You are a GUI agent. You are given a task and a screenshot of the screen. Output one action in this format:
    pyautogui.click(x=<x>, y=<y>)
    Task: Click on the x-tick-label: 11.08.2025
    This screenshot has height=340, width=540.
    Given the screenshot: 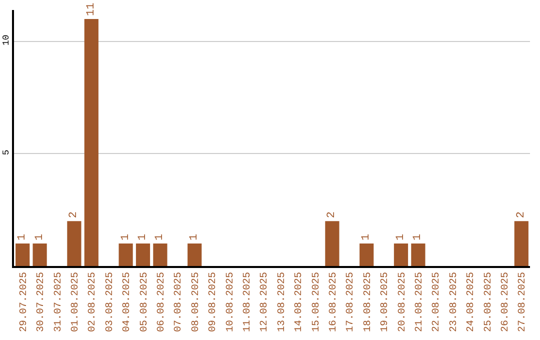 What is the action you would take?
    pyautogui.click(x=248, y=302)
    